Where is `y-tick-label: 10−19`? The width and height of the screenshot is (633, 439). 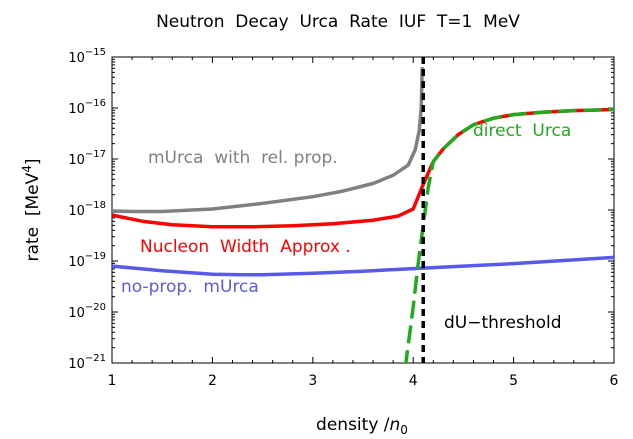 y-tick-label: 10−19 is located at coordinates (87, 260).